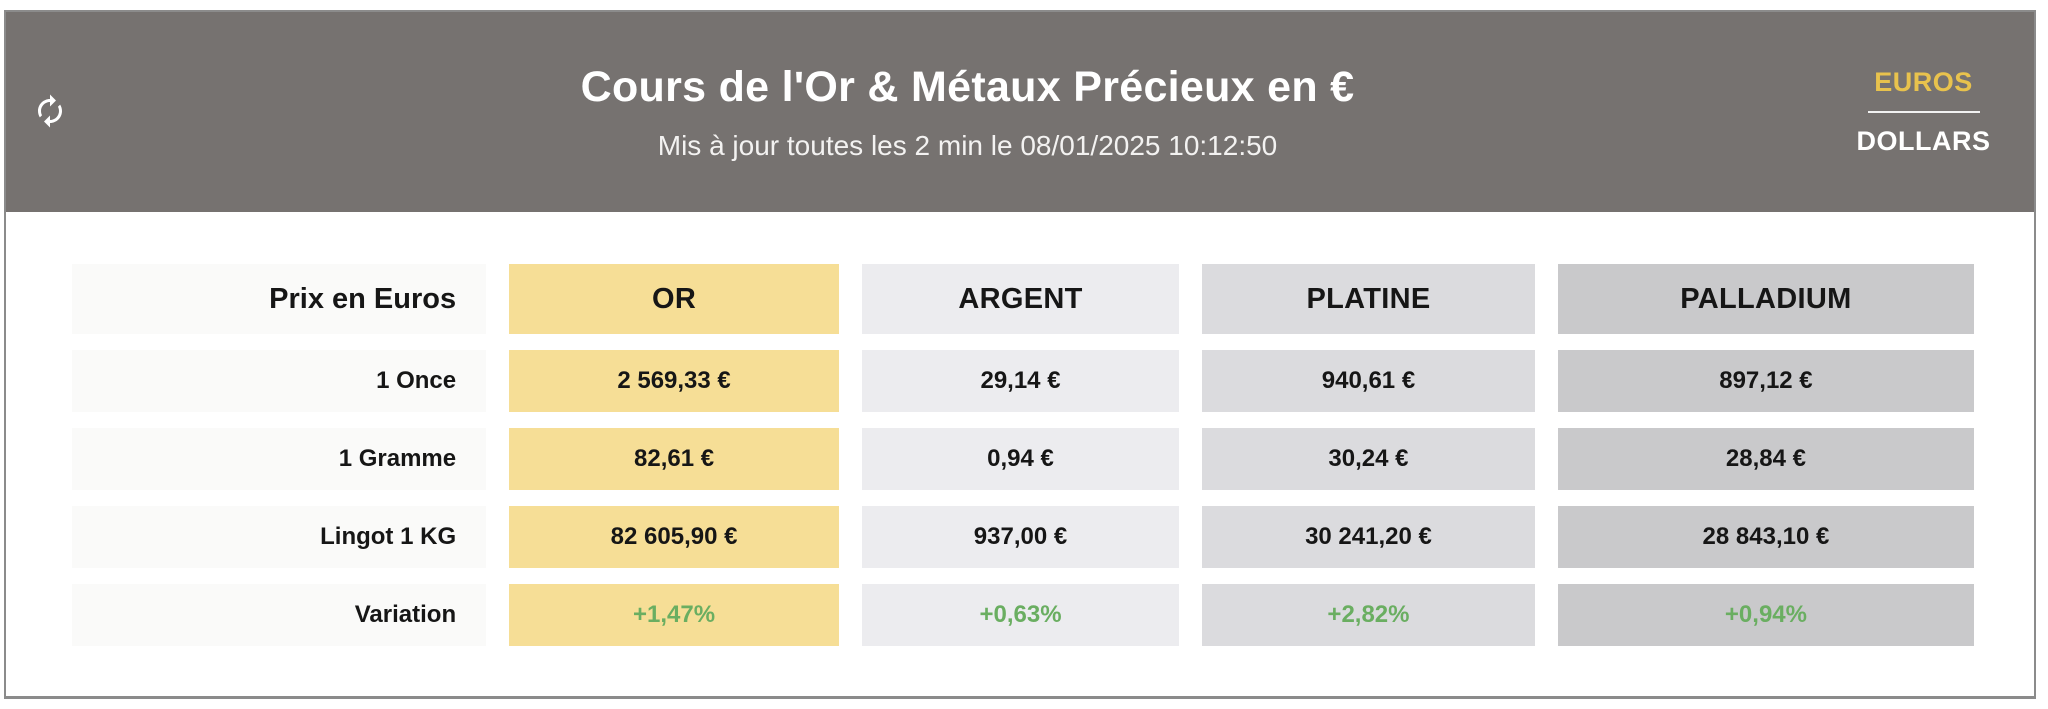 The image size is (2048, 709). I want to click on price-argent-once: 29,14 €, so click(1021, 381).